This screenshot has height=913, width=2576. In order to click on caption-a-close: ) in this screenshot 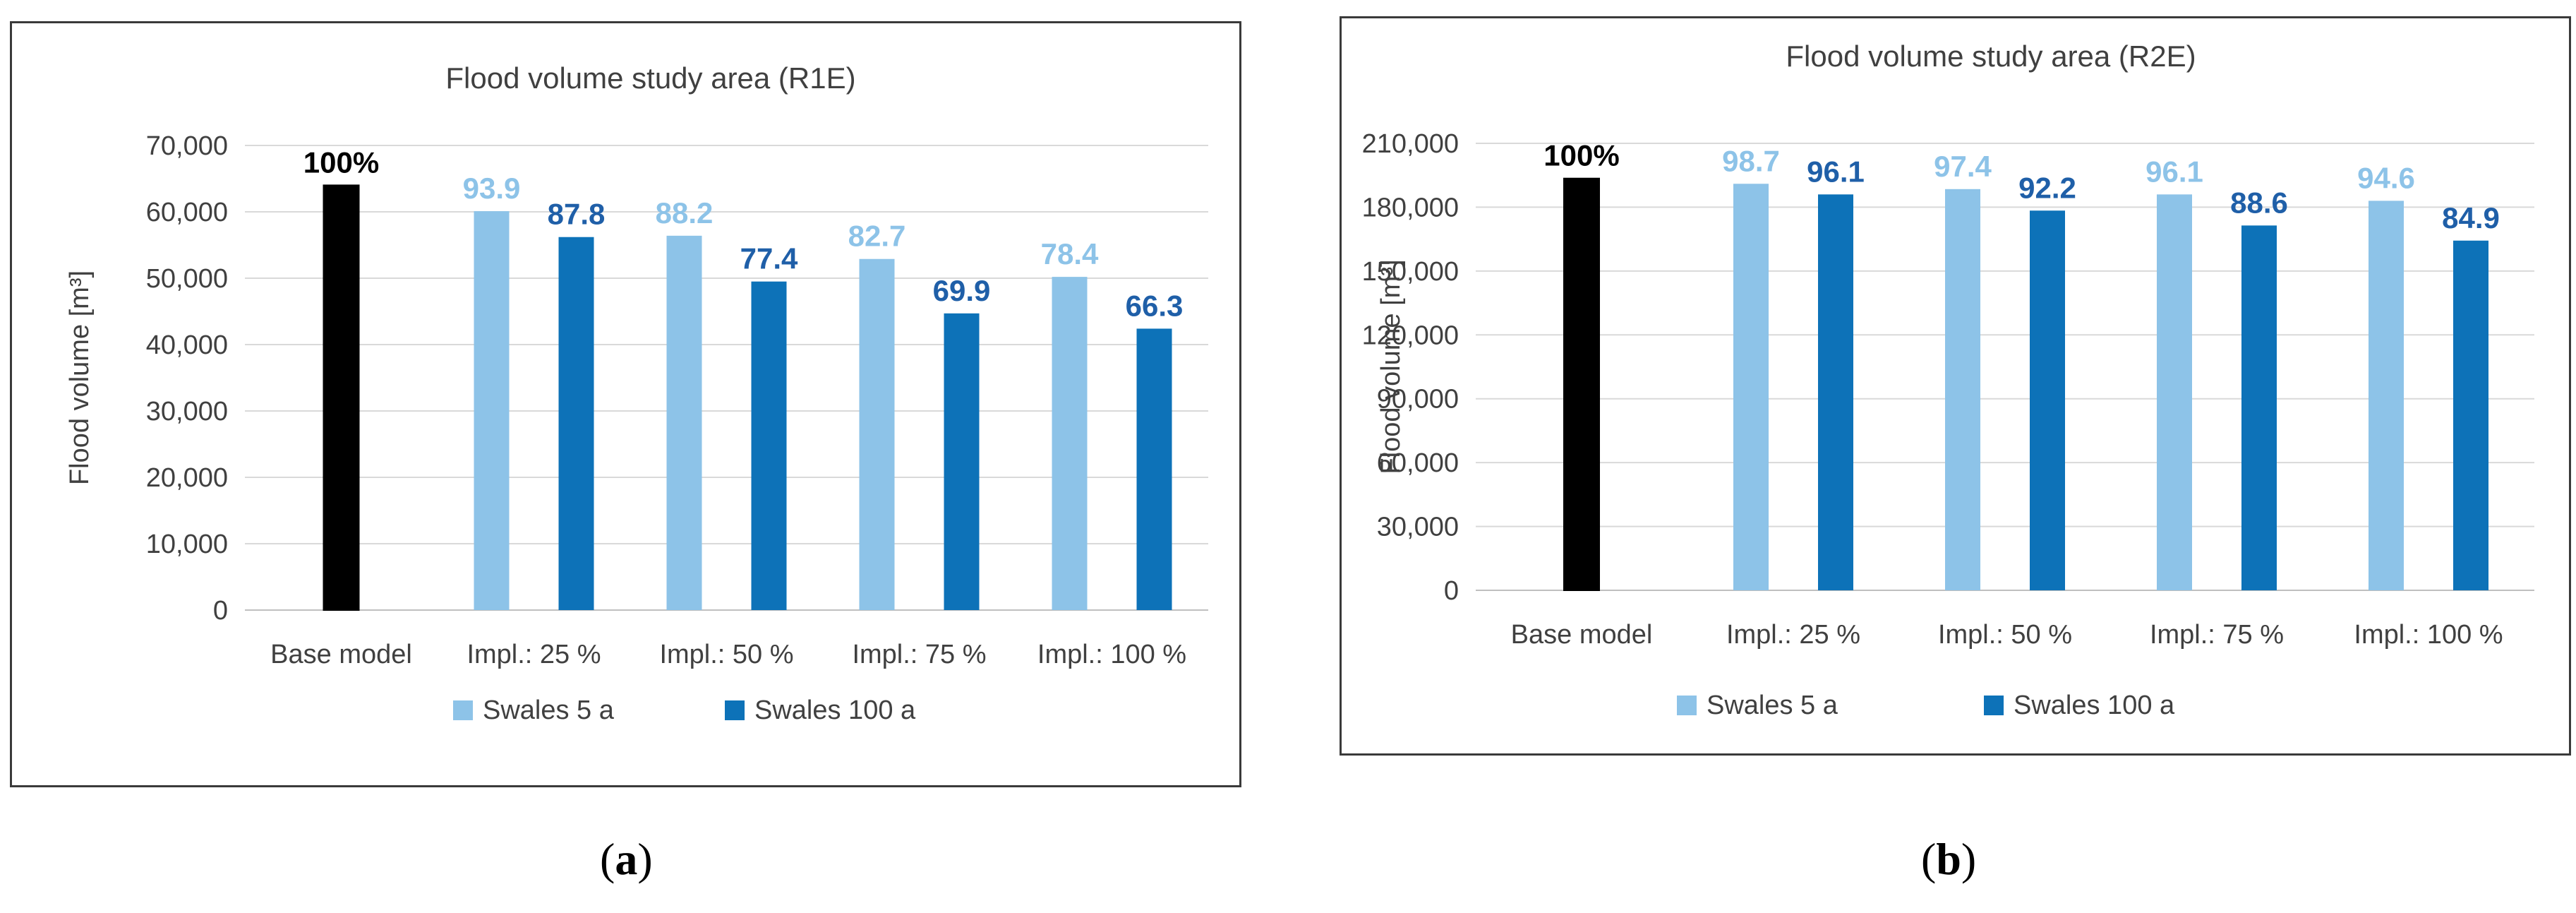, I will do `click(645, 859)`.